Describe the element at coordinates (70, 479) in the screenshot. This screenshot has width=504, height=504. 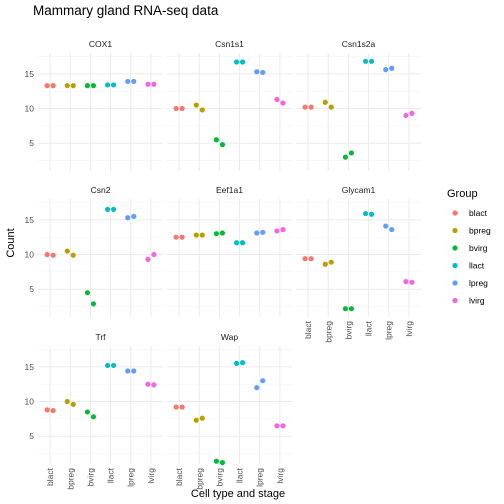
I see `x-tick-label: bpreg` at that location.